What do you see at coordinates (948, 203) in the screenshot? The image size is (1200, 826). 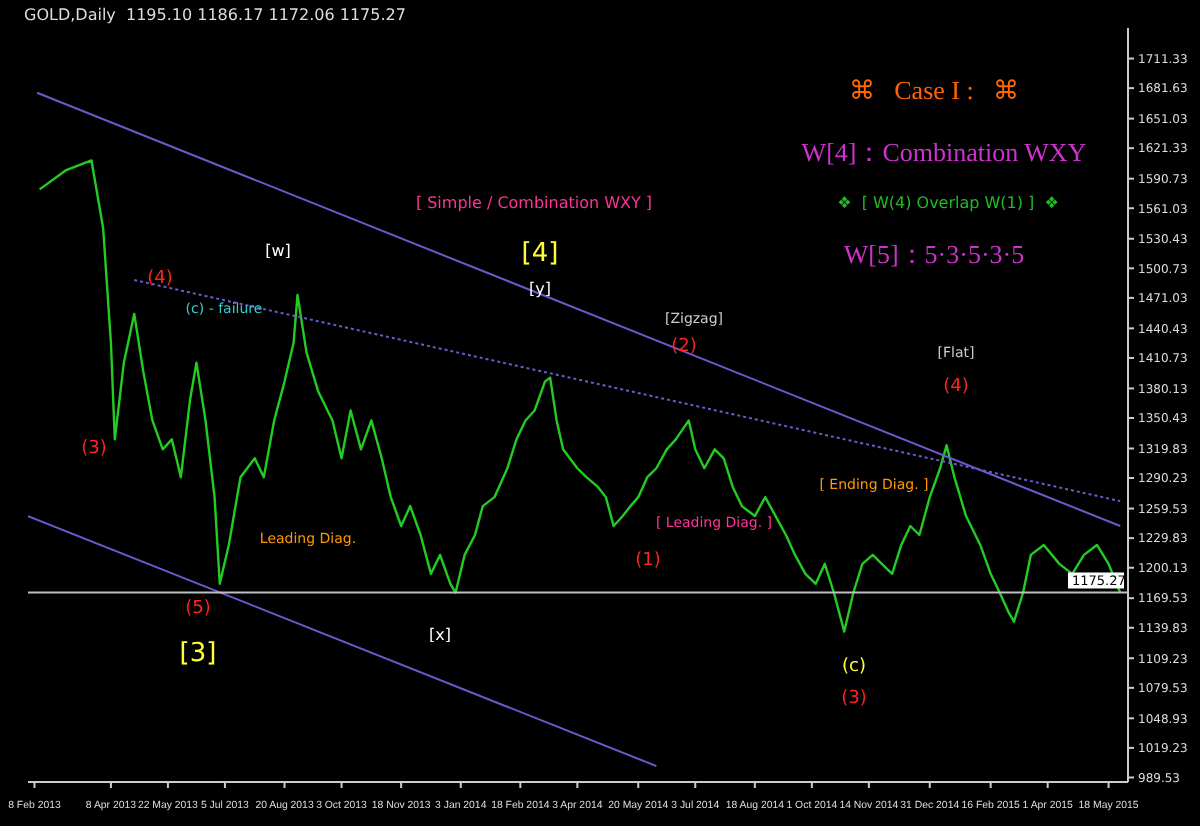 I see `annotation: ❖ [ W(4) Overlap W(1) ] ❖` at bounding box center [948, 203].